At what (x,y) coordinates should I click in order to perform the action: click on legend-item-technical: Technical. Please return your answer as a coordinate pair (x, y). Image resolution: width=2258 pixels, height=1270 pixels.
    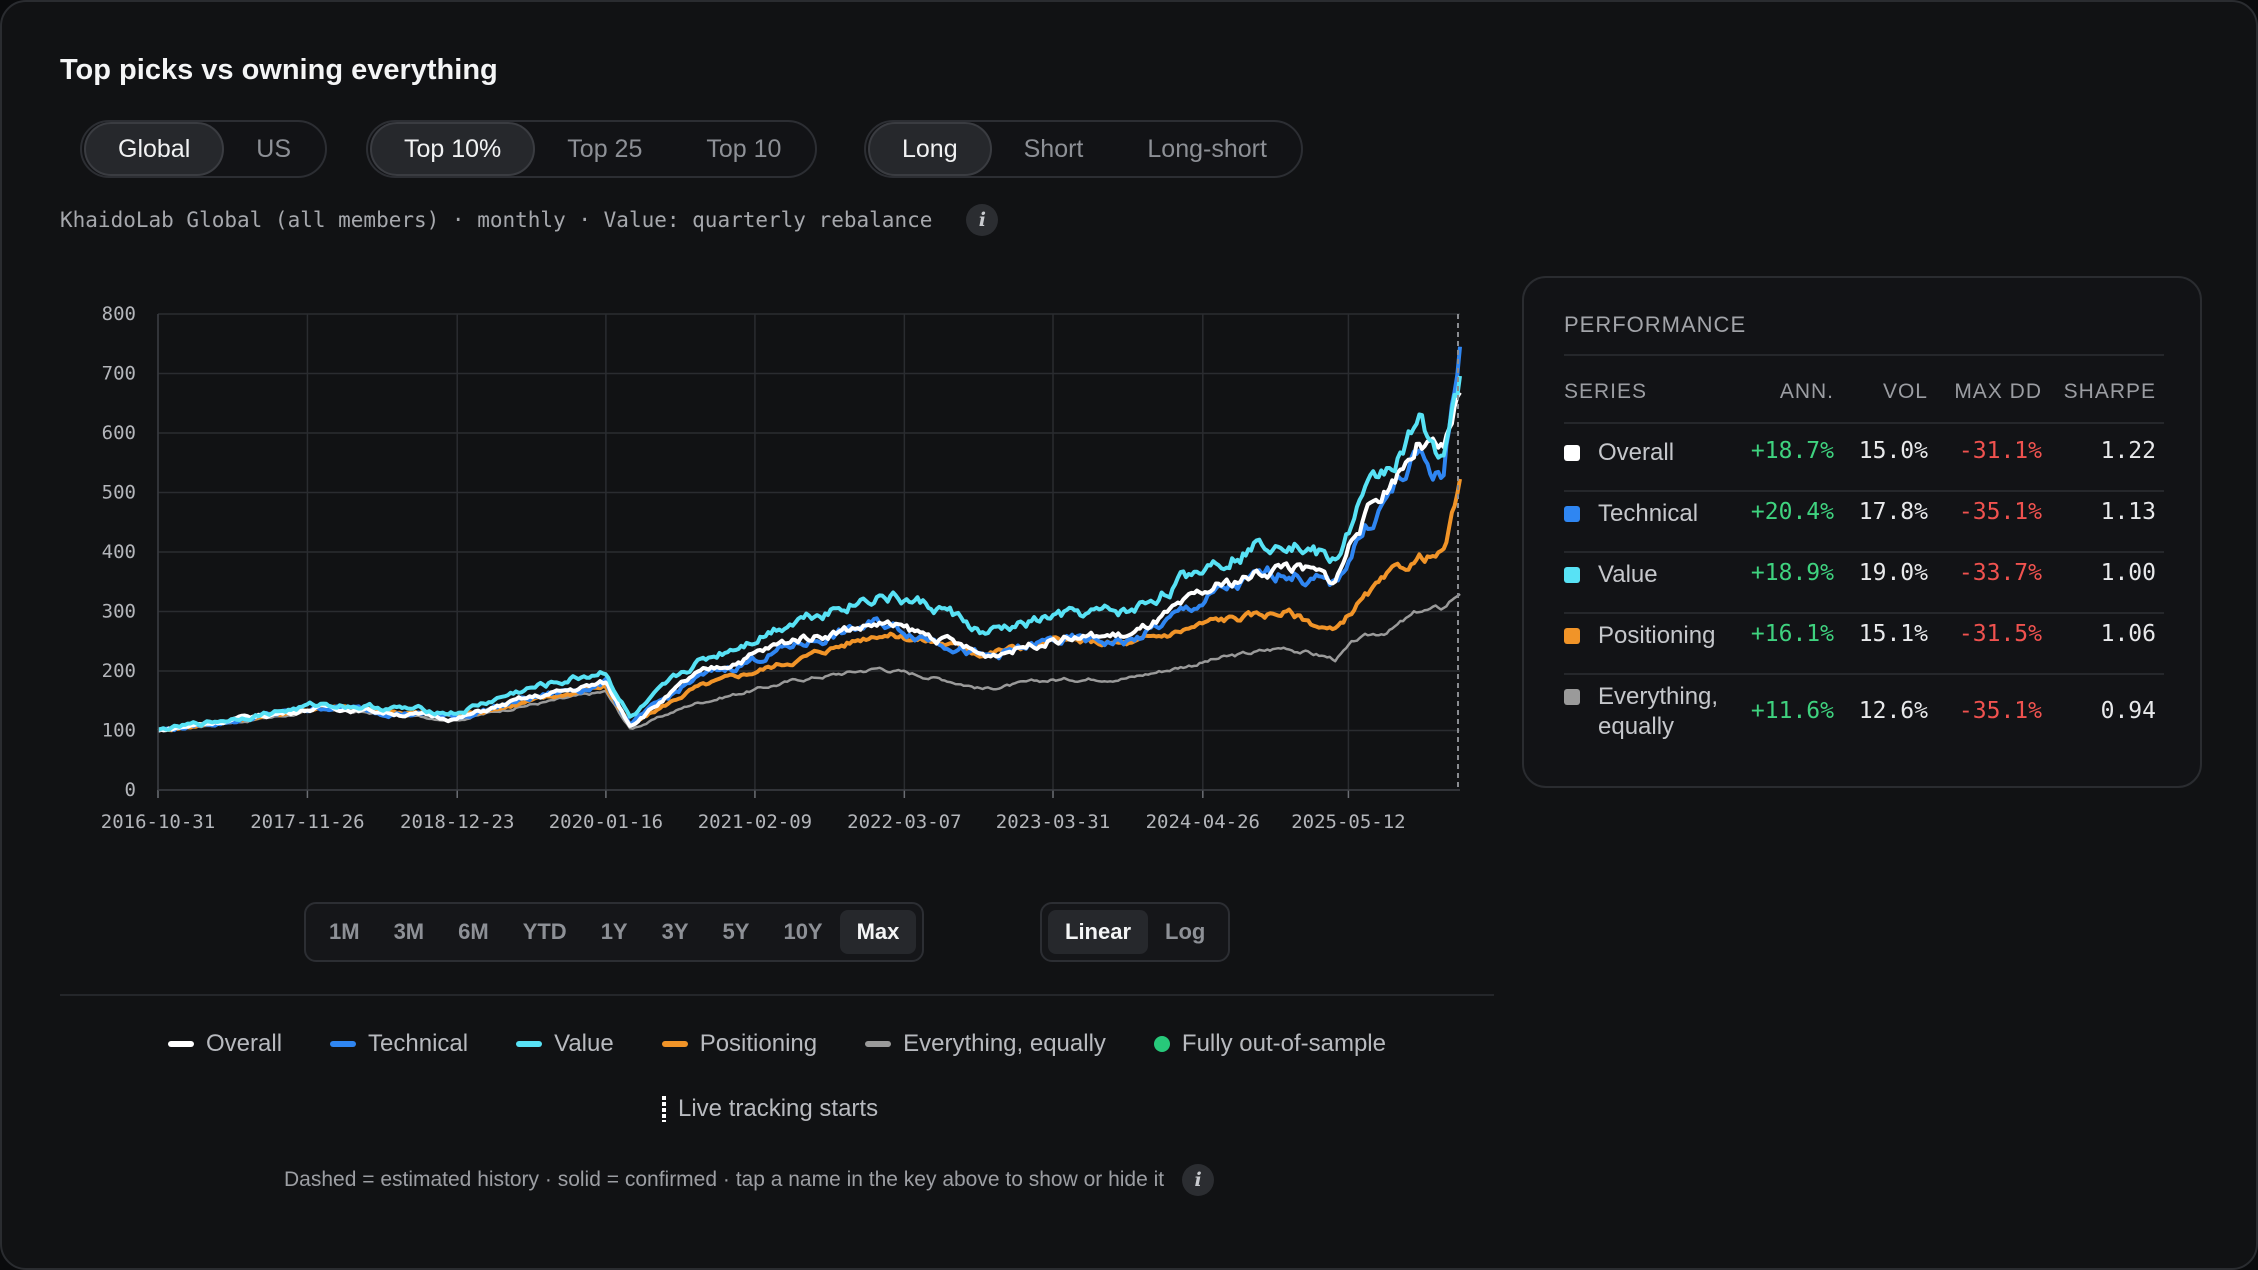
    Looking at the image, I should click on (399, 1044).